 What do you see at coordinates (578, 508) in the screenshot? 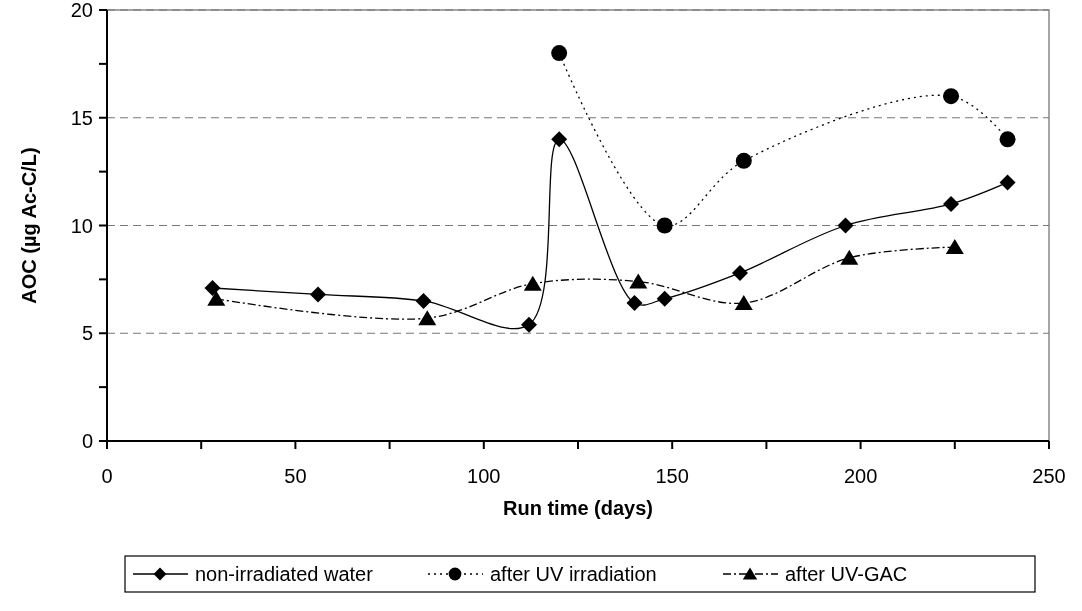
I see `x-axis-title: Run time (days)` at bounding box center [578, 508].